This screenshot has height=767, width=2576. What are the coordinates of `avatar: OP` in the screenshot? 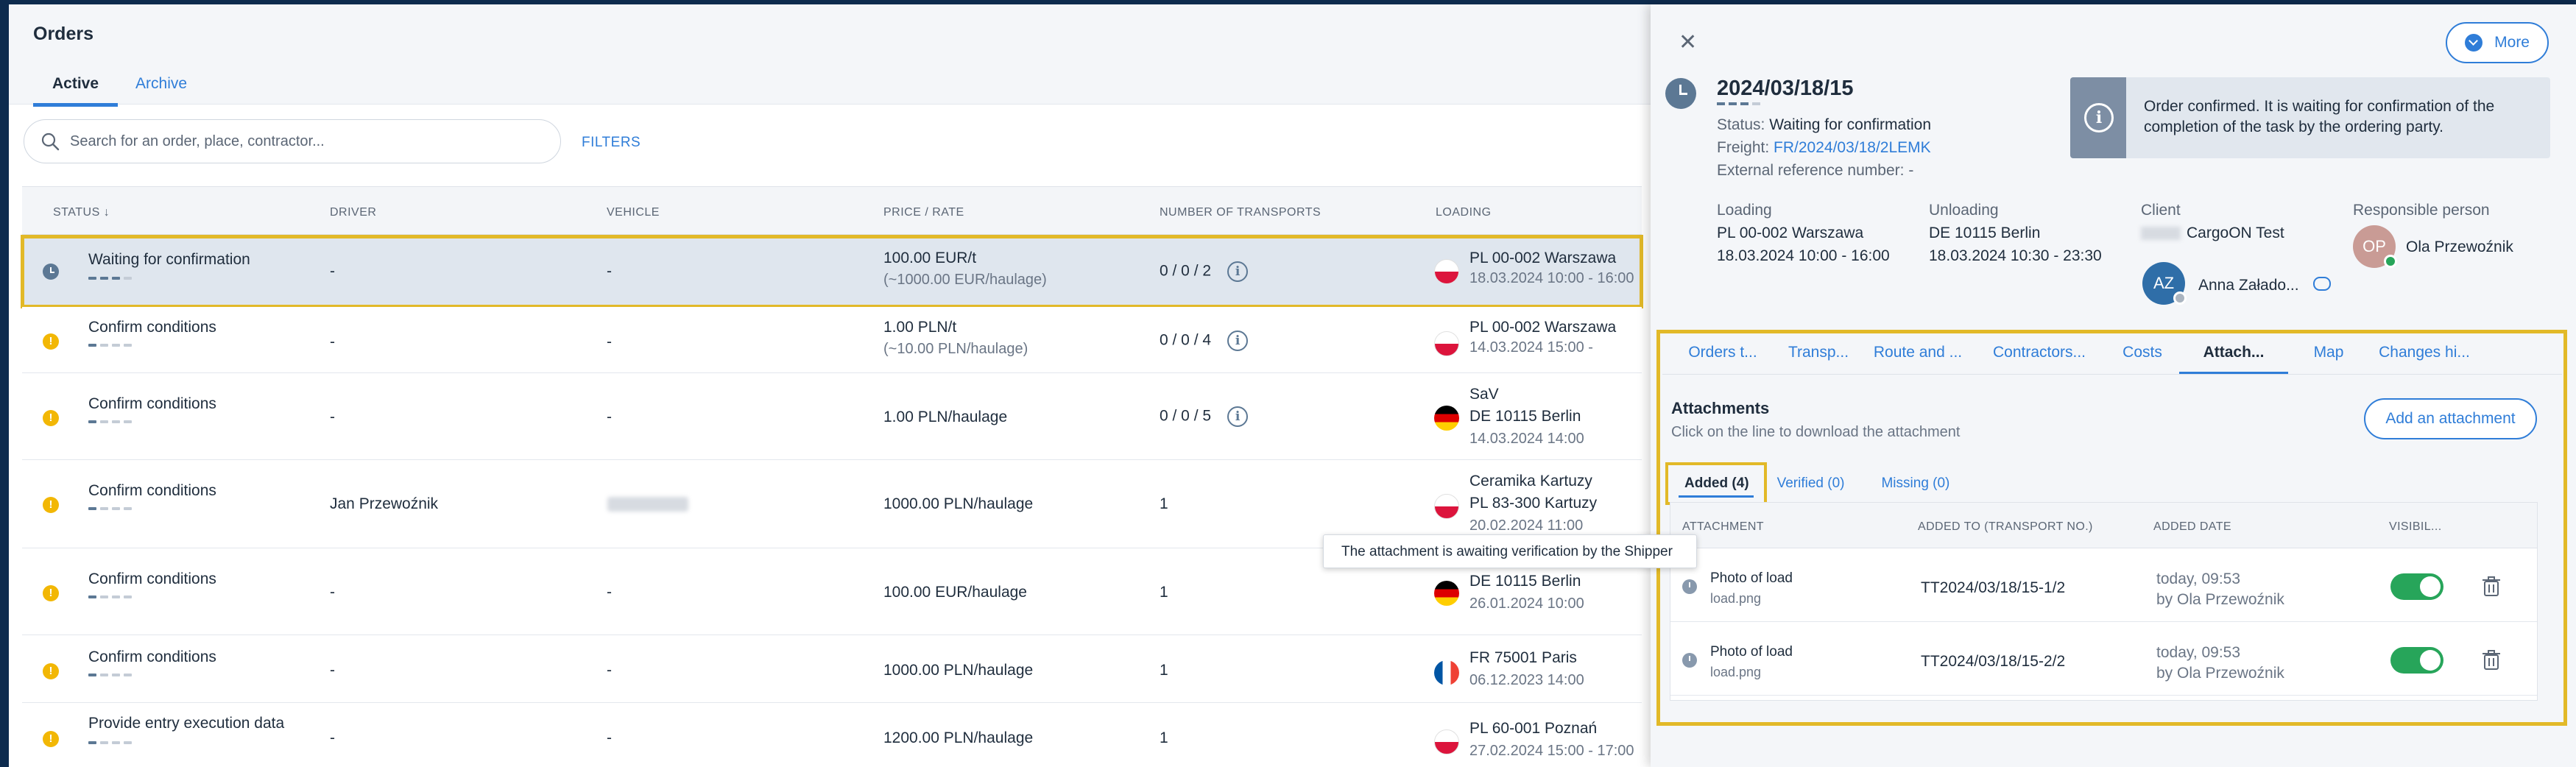 It's located at (2375, 246).